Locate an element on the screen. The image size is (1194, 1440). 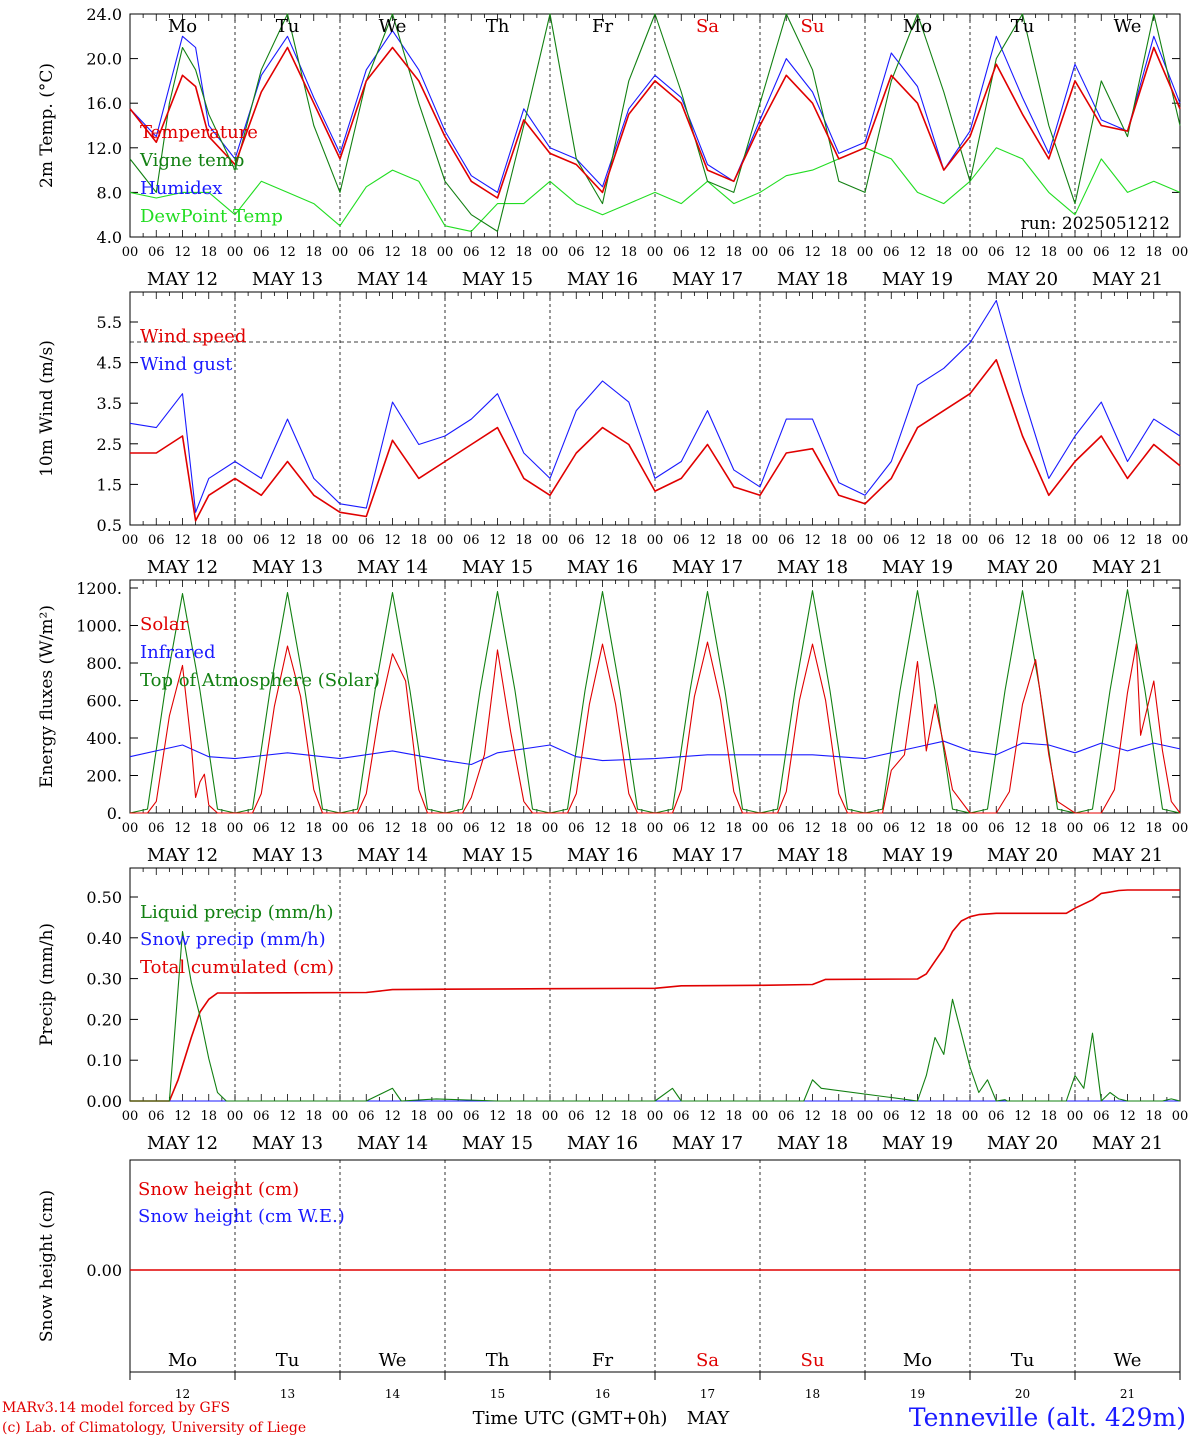
y-axis-label: 2m Temp. (°C) is located at coordinates (47, 125).